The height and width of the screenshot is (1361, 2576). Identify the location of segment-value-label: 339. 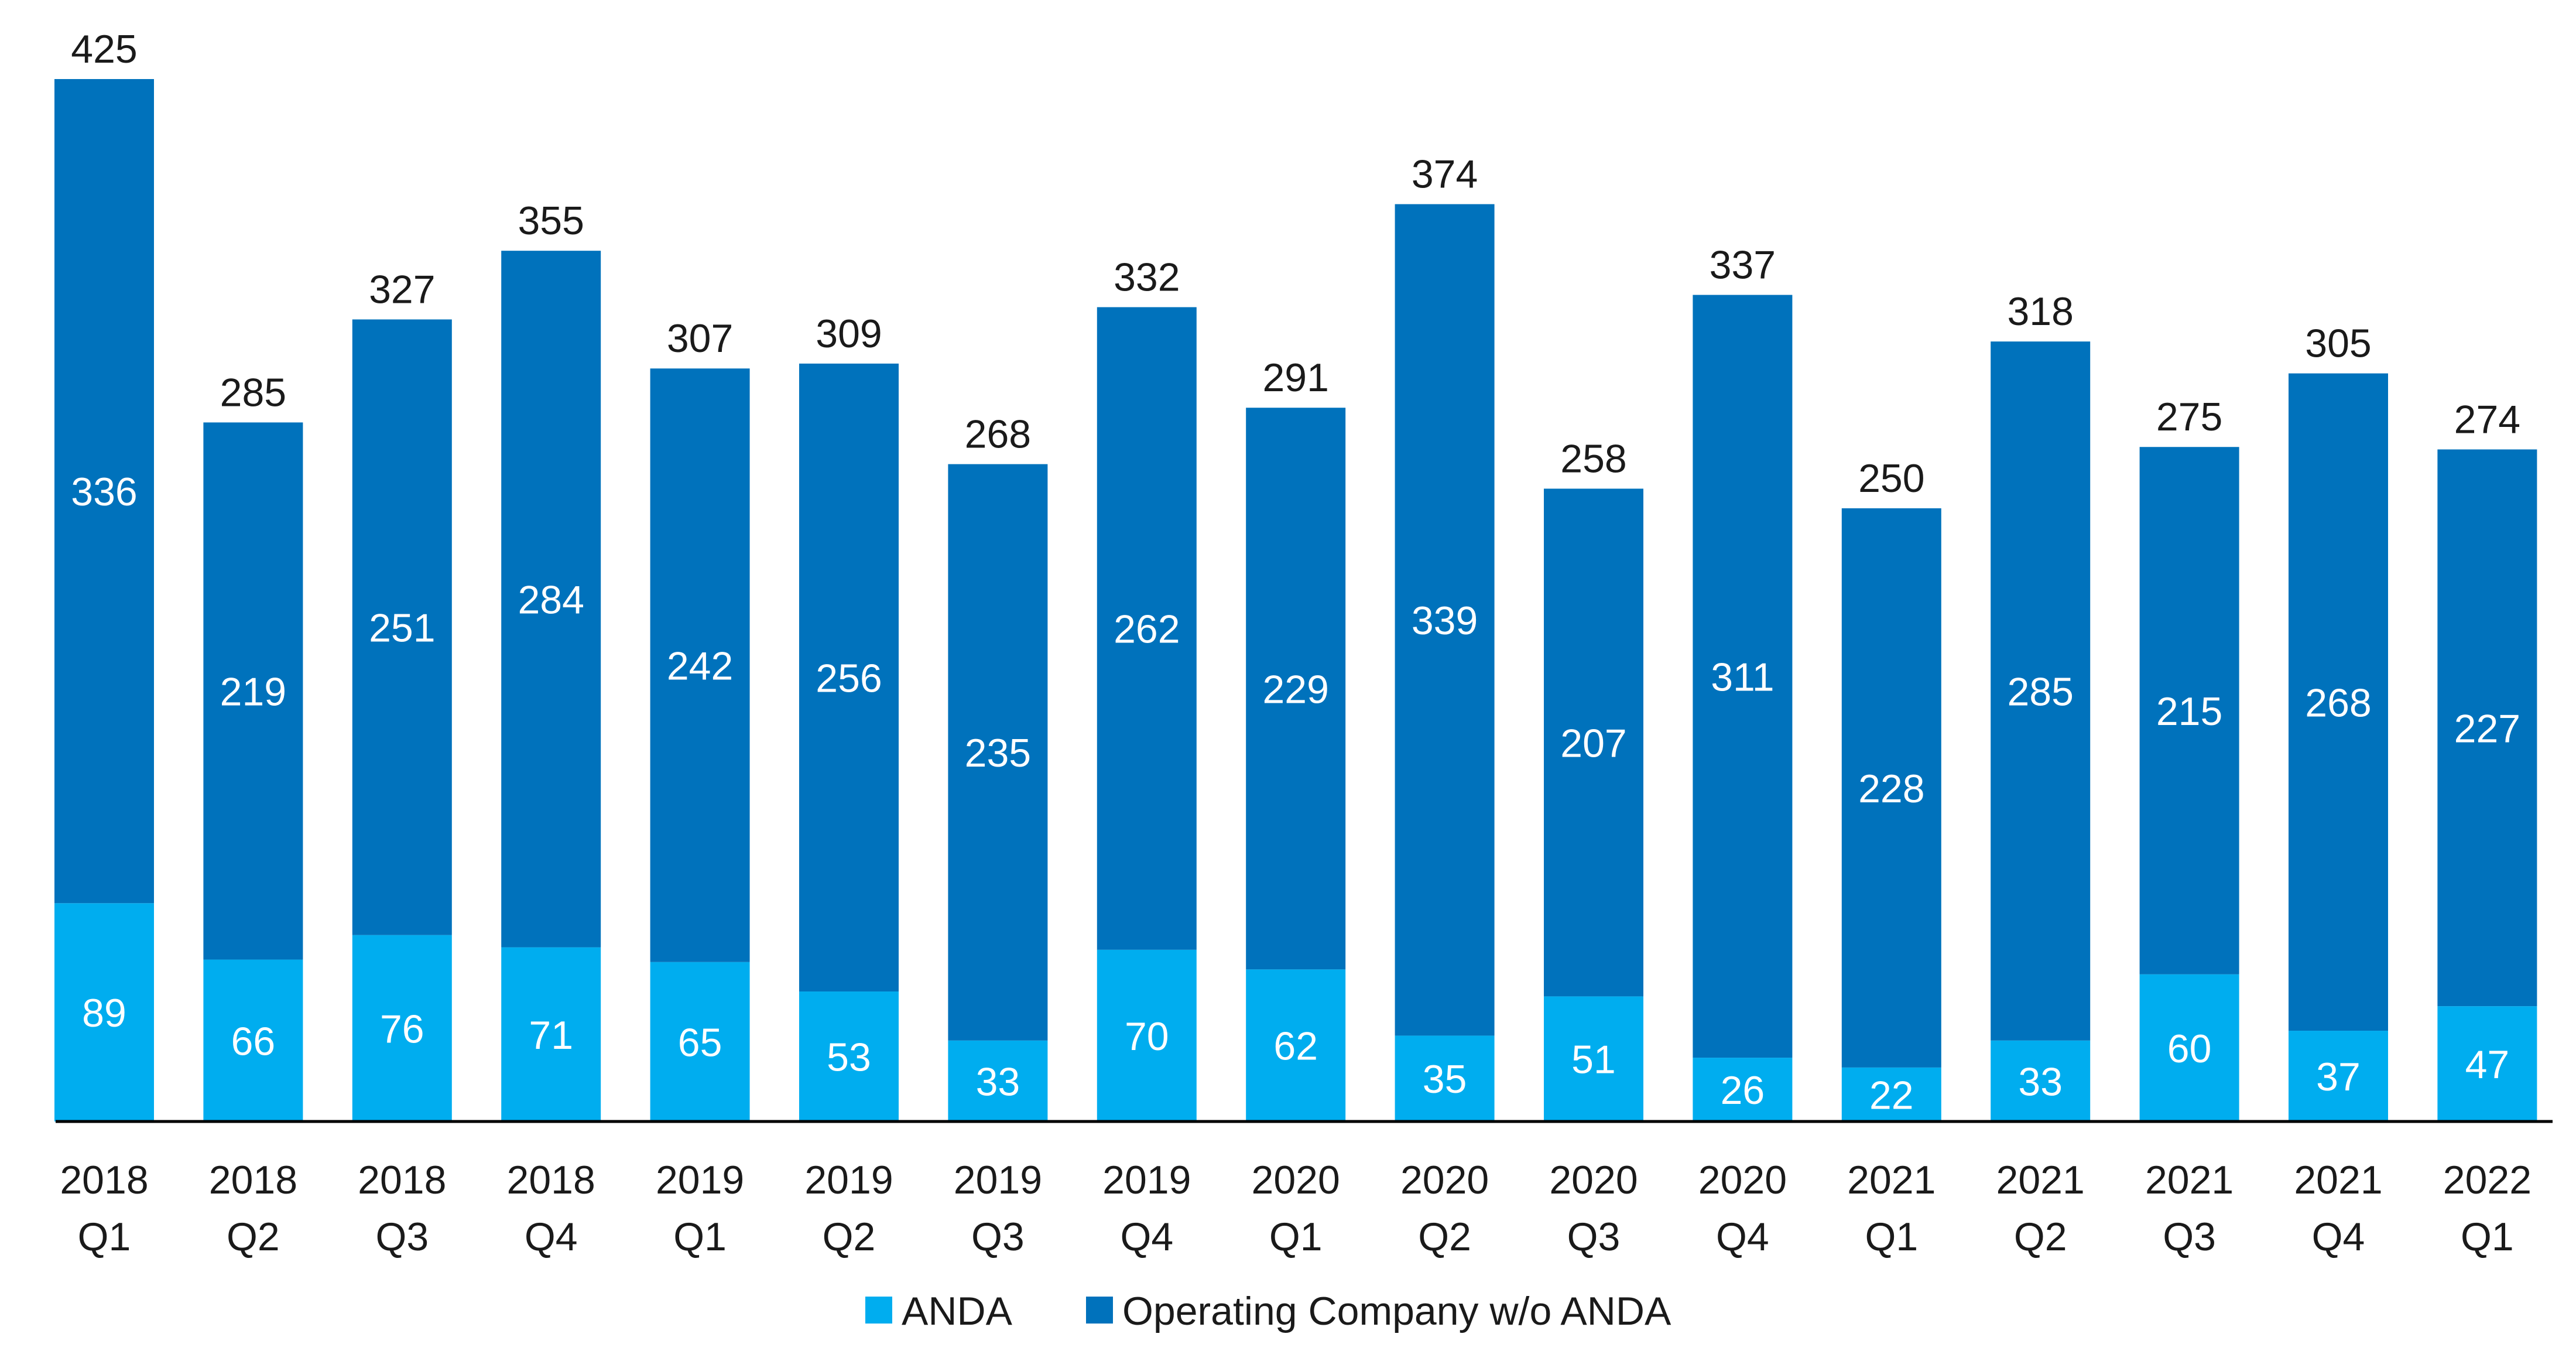
(1445, 621).